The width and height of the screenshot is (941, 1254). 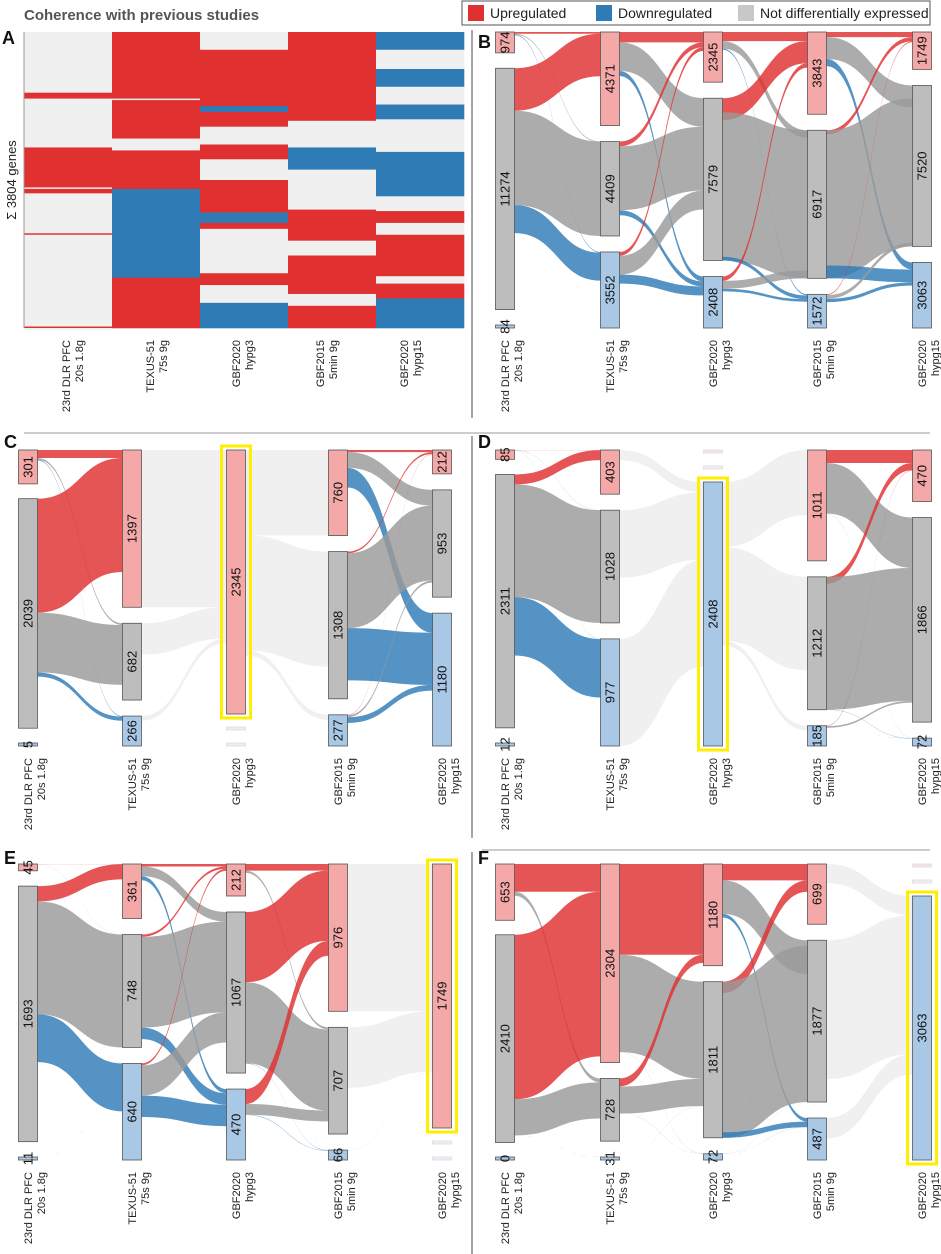 What do you see at coordinates (244, 315) in the screenshot?
I see `heatmap-cell-c2-s13` at bounding box center [244, 315].